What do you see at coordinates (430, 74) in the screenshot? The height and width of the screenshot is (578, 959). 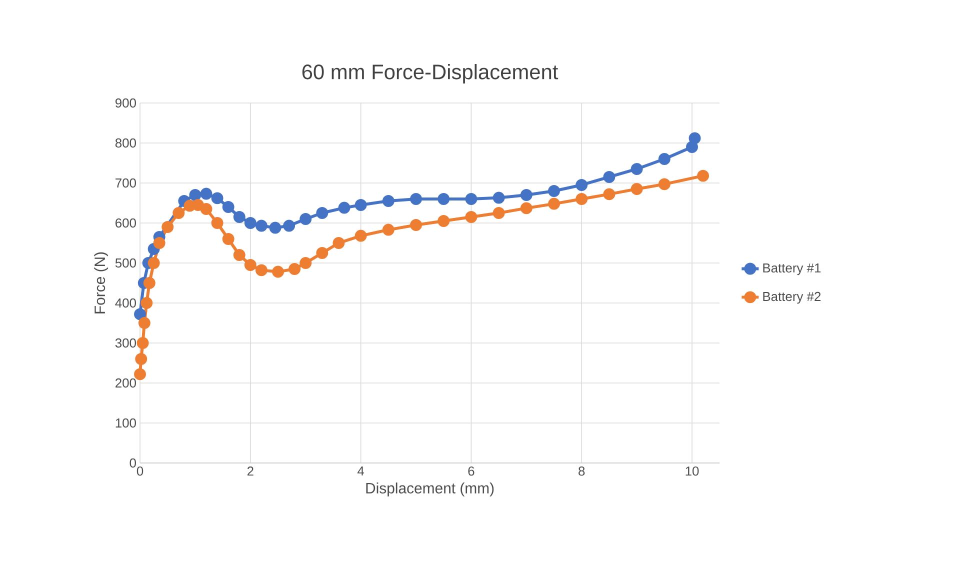 I see `chart-title: 60 mm Force-Displacement` at bounding box center [430, 74].